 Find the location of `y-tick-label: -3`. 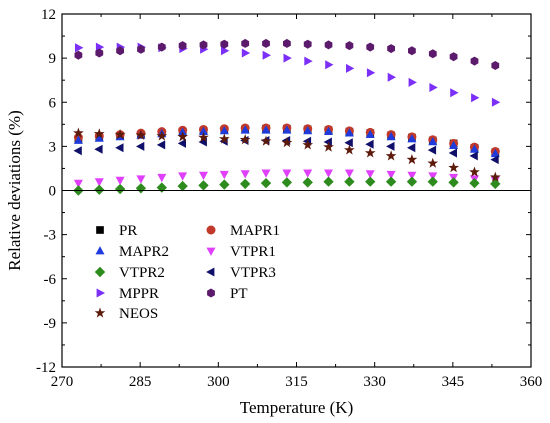

y-tick-label: -3 is located at coordinates (50, 236).